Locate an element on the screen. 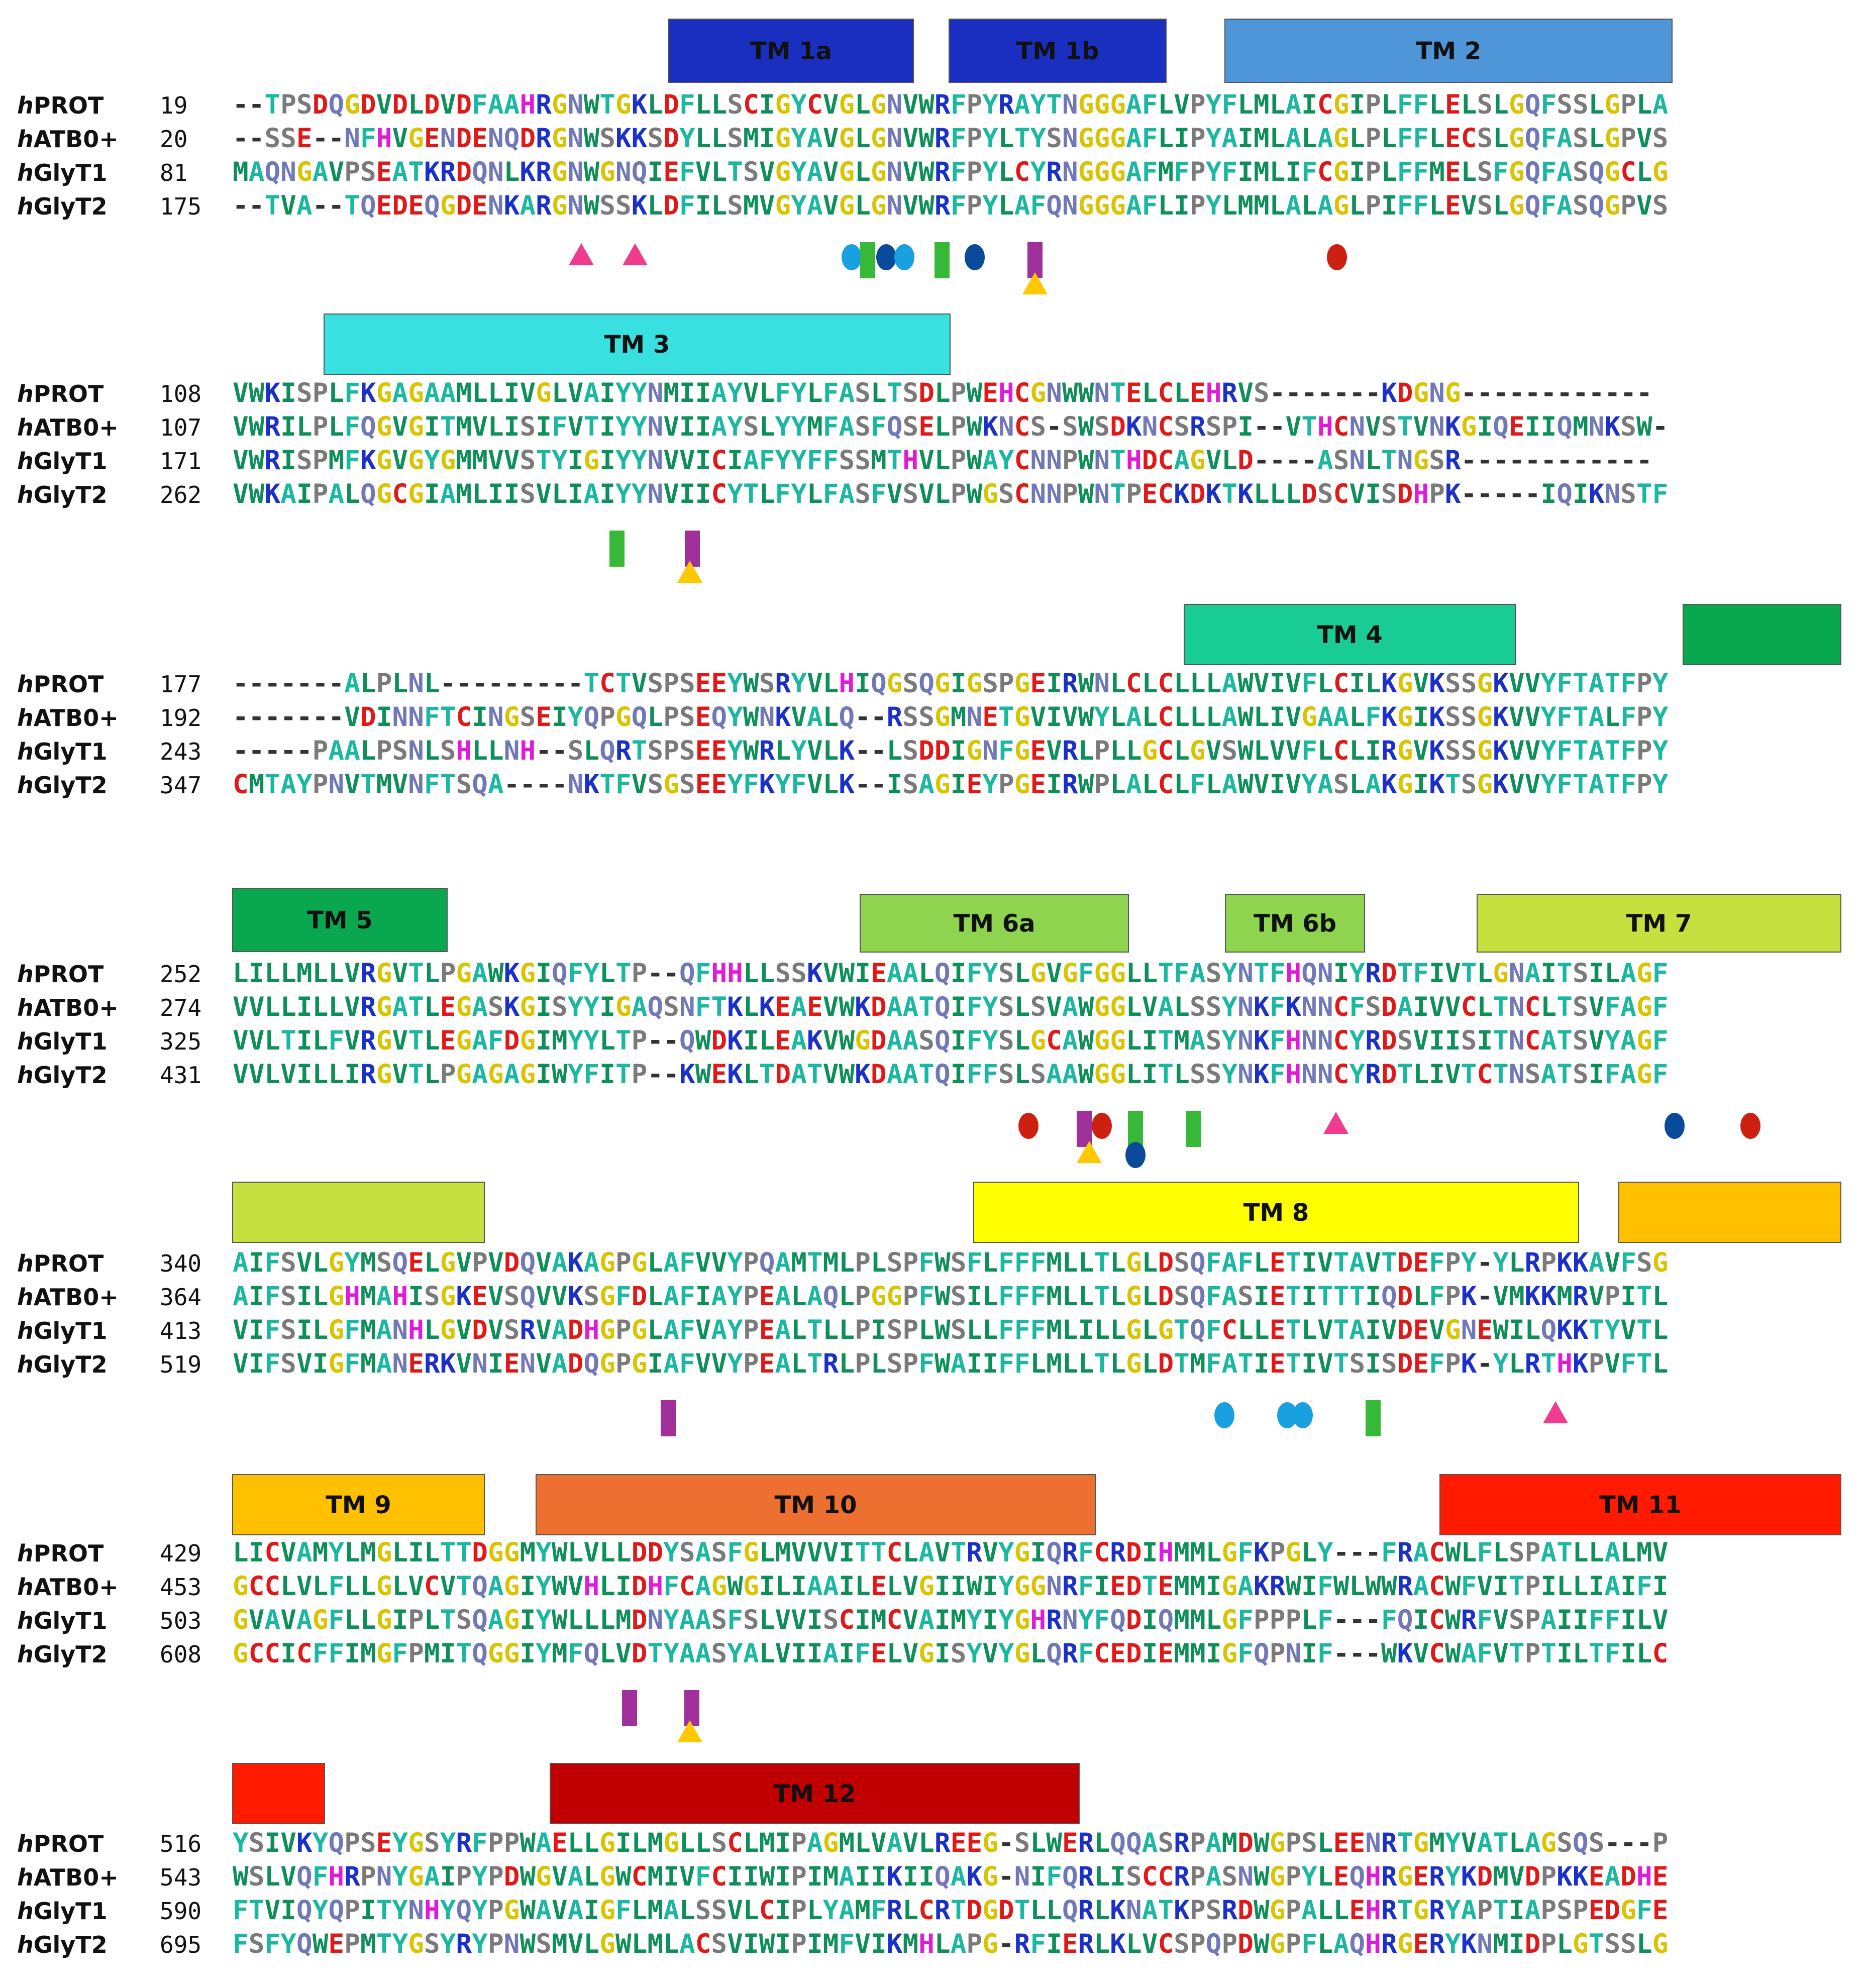  red-oval-marker is located at coordinates (1750, 1126).